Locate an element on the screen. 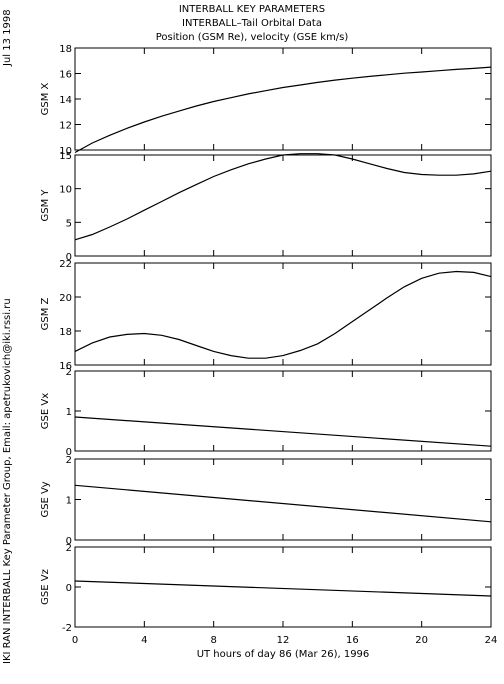 This screenshot has width=504, height=684. x-tick-label: 12 is located at coordinates (283, 640).